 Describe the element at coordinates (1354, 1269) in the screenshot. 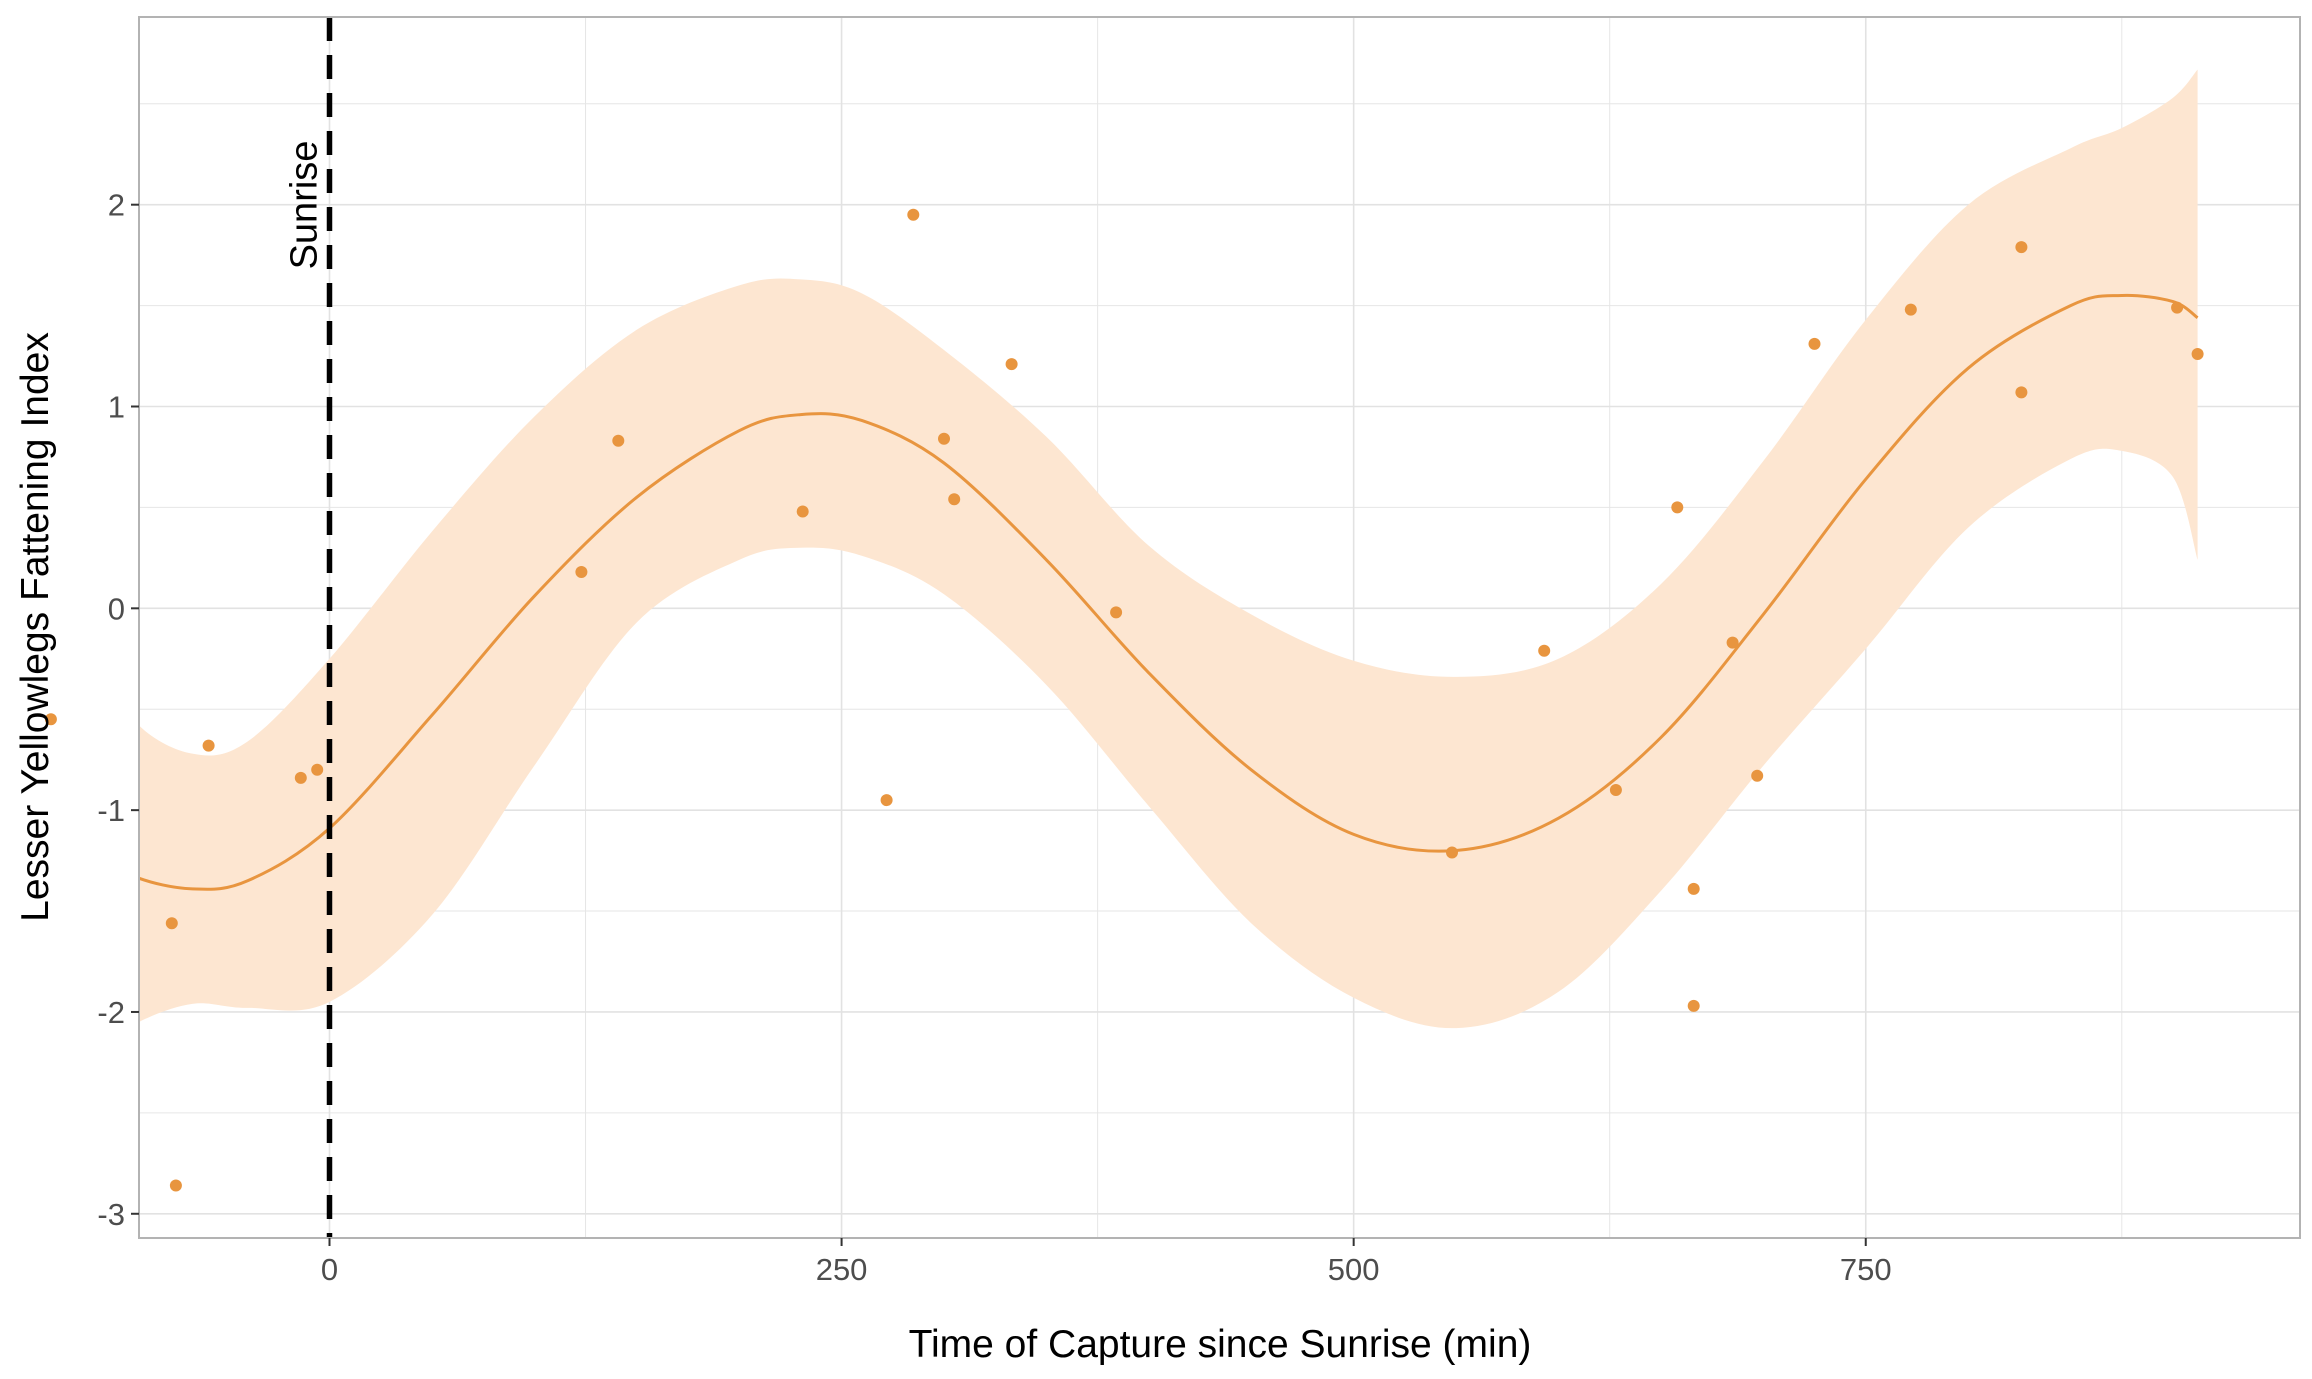

I see `x-tick-label: 500` at that location.